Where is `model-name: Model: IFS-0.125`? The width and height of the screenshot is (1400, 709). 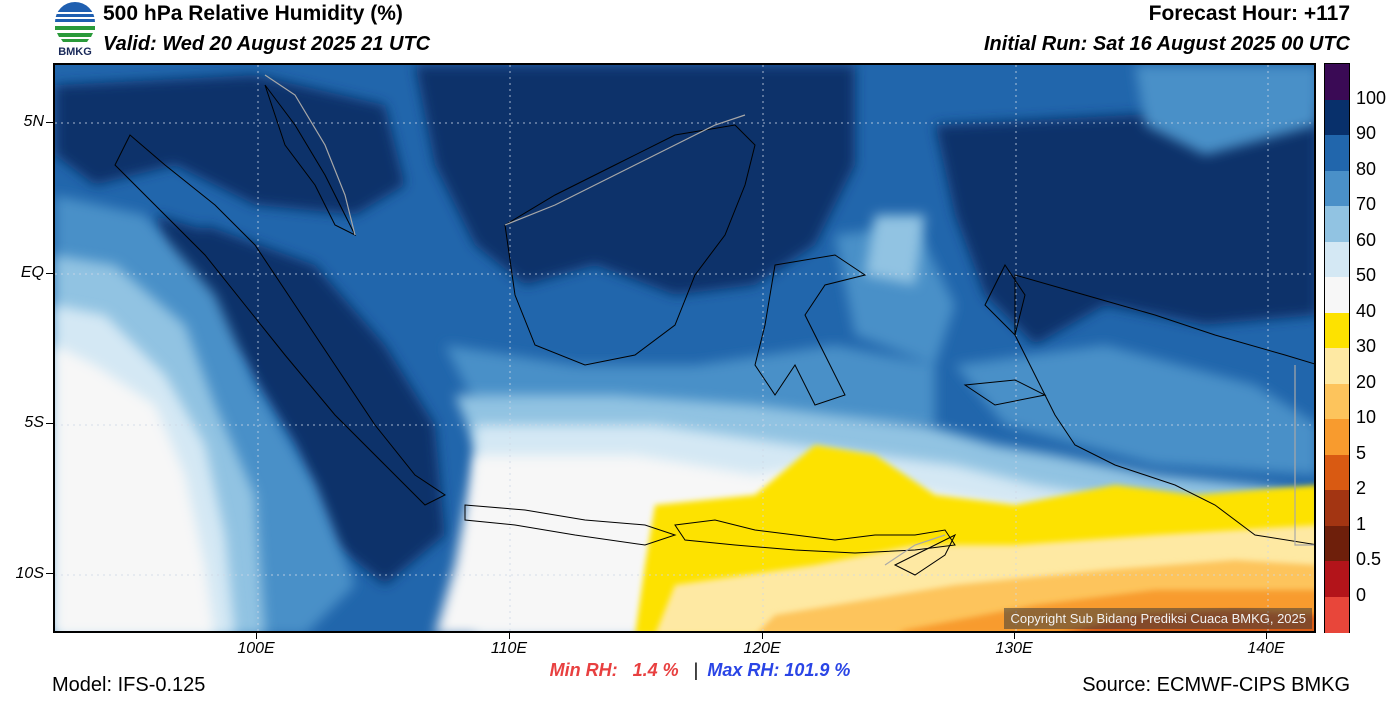 model-name: Model: IFS-0.125 is located at coordinates (129, 685).